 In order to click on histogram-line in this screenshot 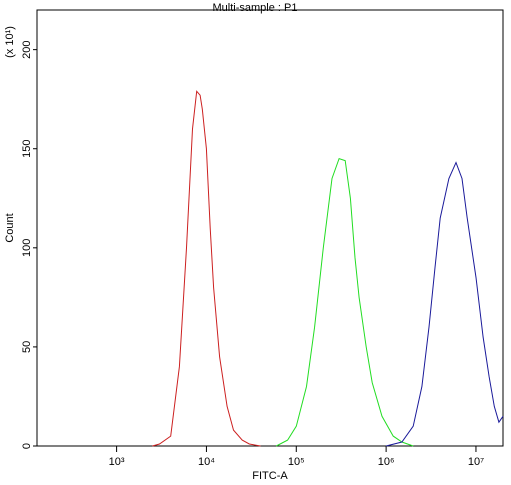, I will do `click(444, 304)`.